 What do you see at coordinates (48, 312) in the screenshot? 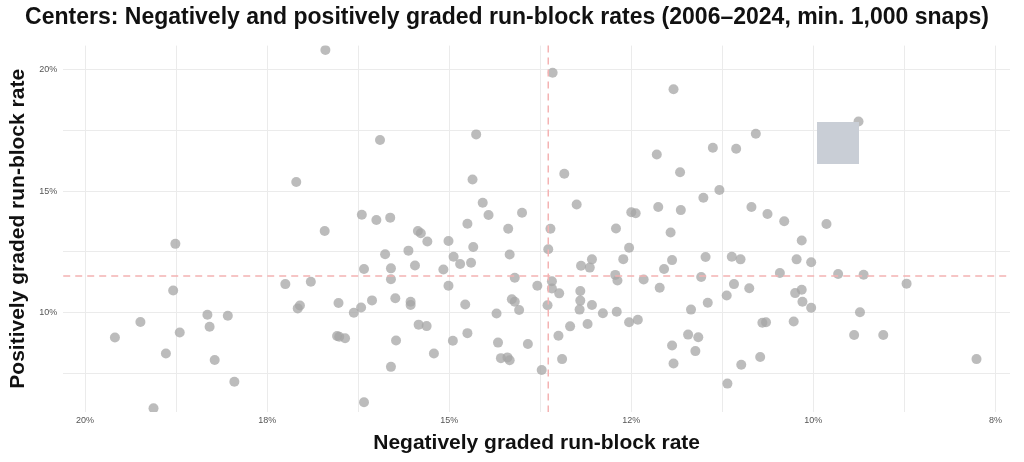
I see `y-tick-label: 10%` at bounding box center [48, 312].